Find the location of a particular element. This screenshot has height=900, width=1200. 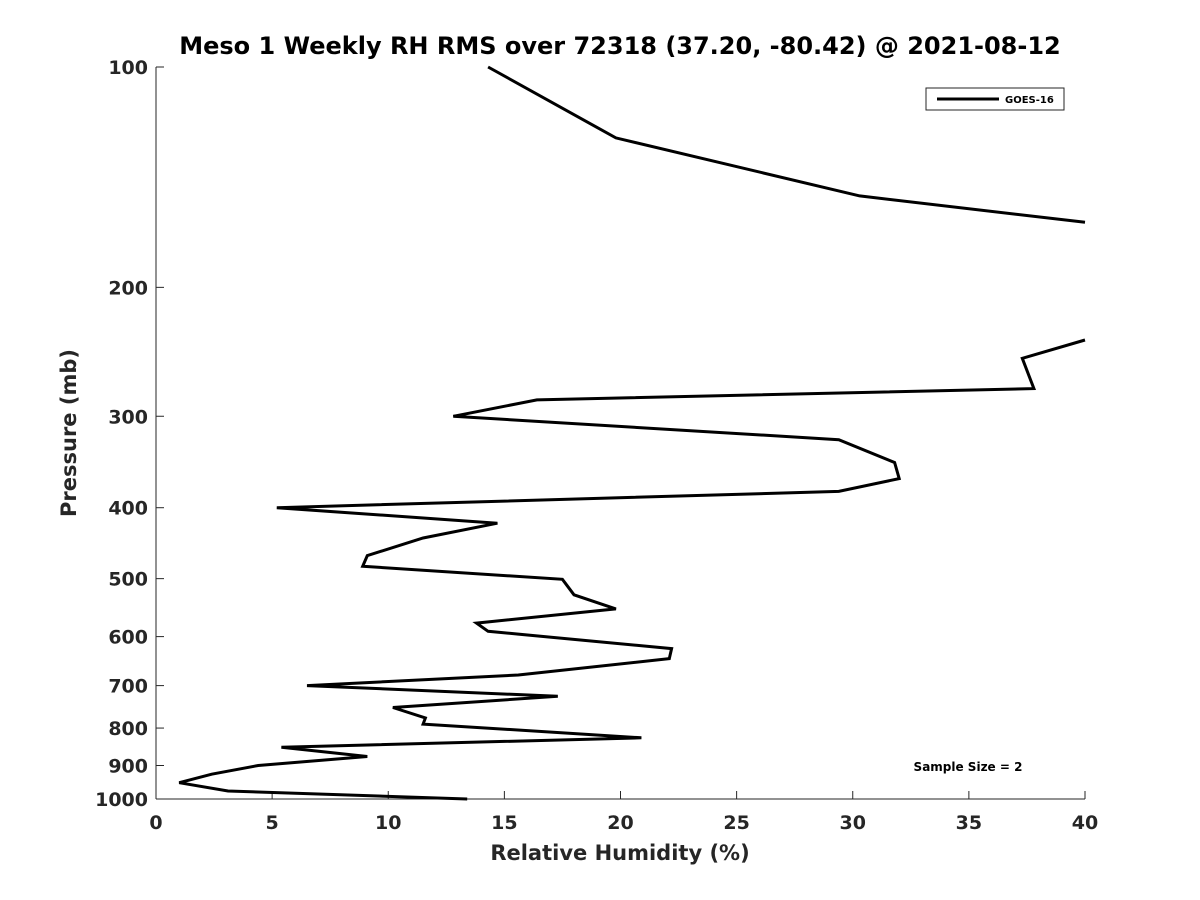

x-axis-label: Relative Humidity (%) is located at coordinates (619, 853).